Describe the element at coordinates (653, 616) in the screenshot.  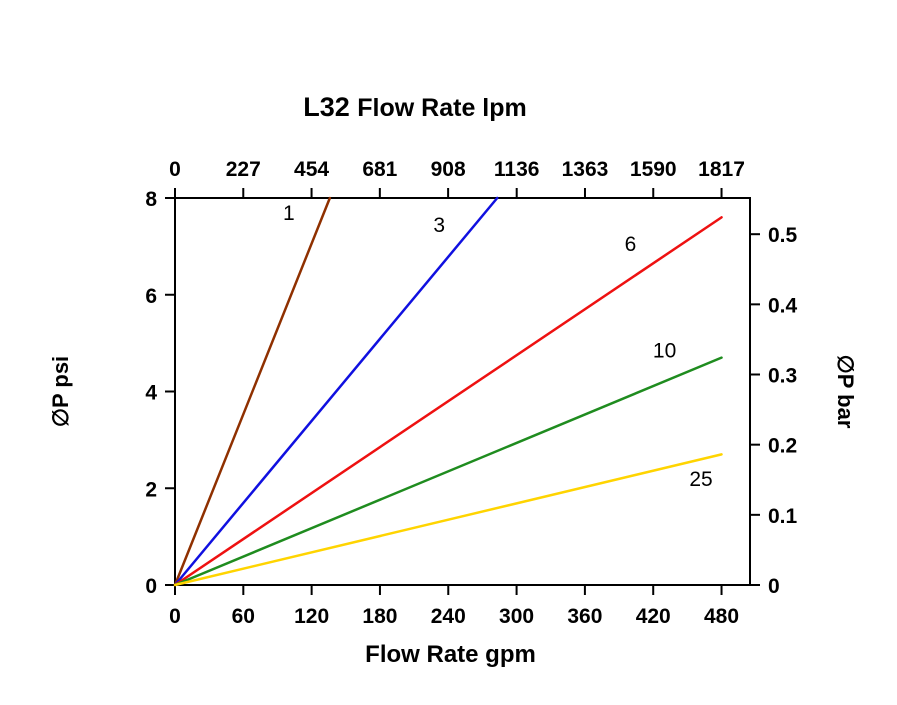
I see `bottom-tick-label: 420` at that location.